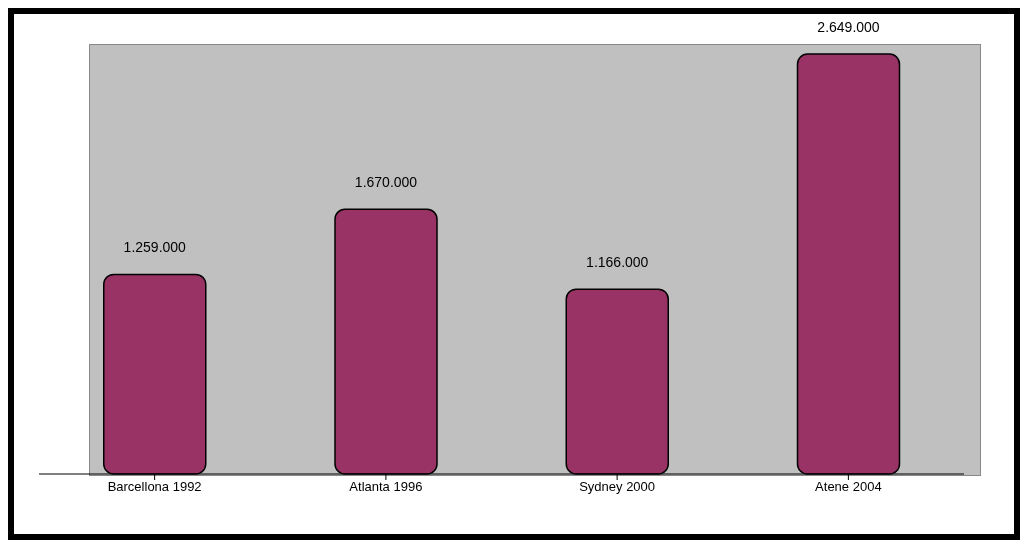 The width and height of the screenshot is (1032, 554). Describe the element at coordinates (386, 487) in the screenshot. I see `x-tick-label: Atlanta 1996` at that location.